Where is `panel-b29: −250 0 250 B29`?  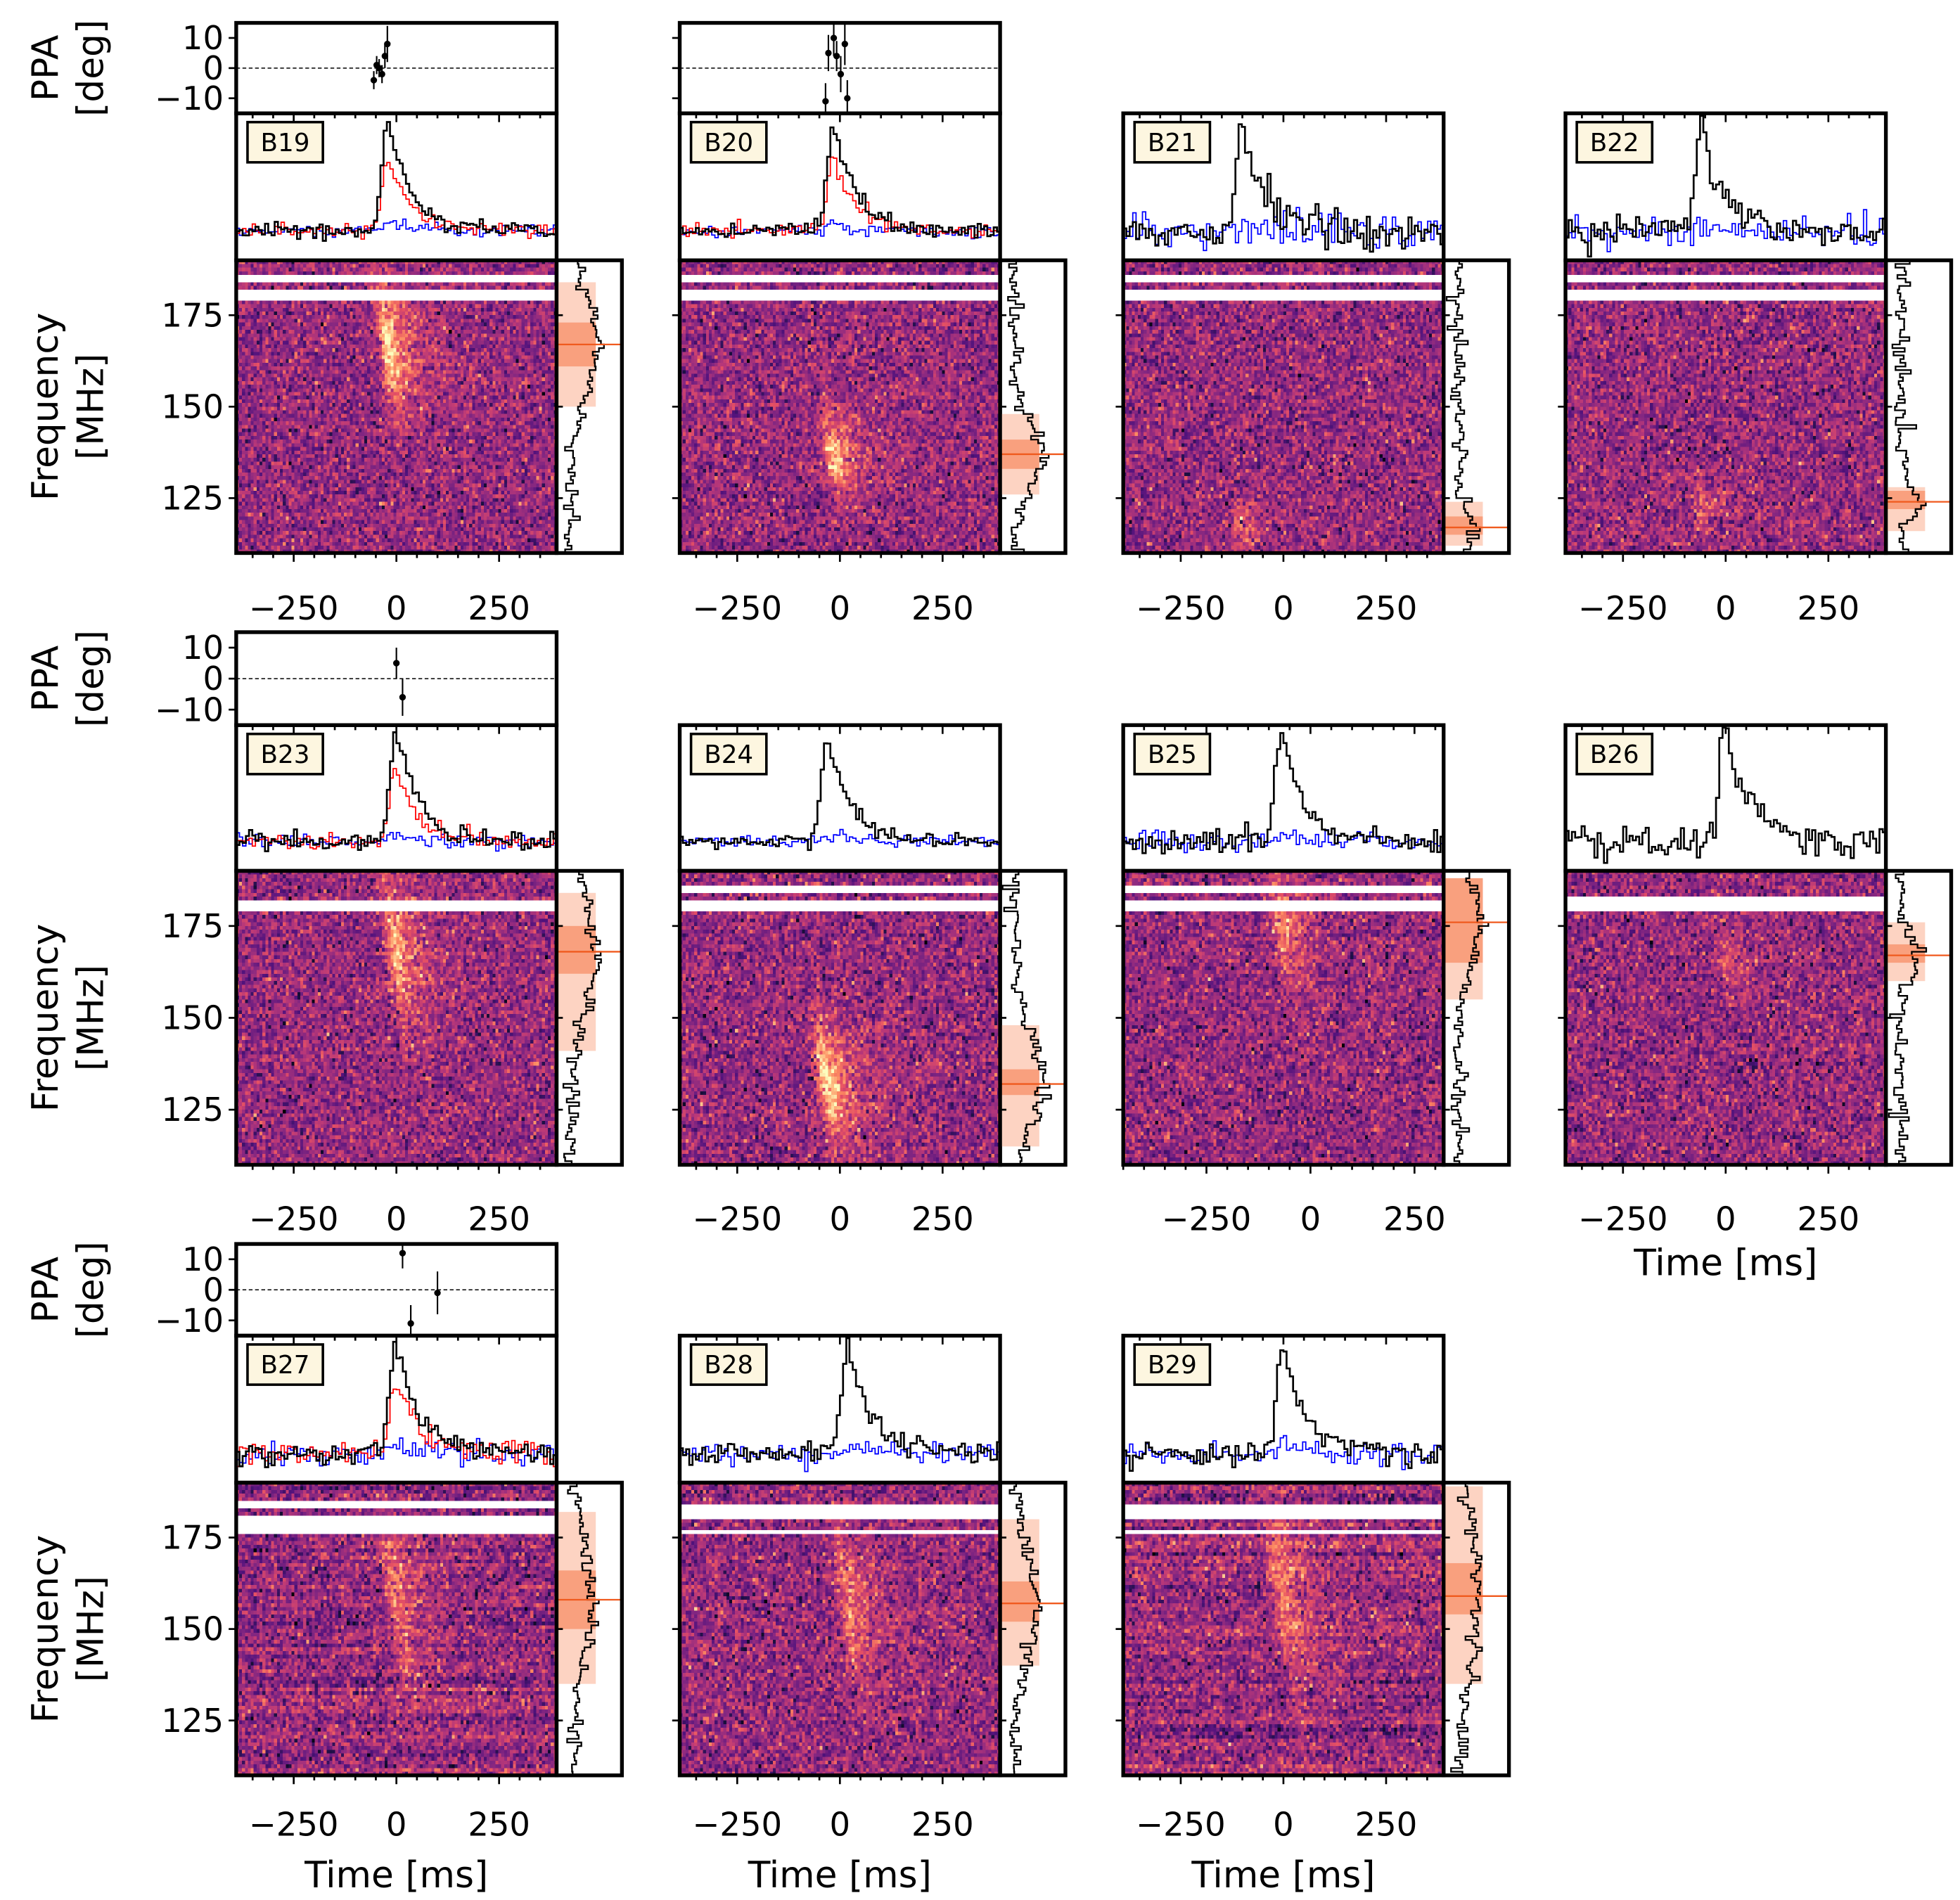 panel-b29: −250 0 250 B29 is located at coordinates (1313, 1588).